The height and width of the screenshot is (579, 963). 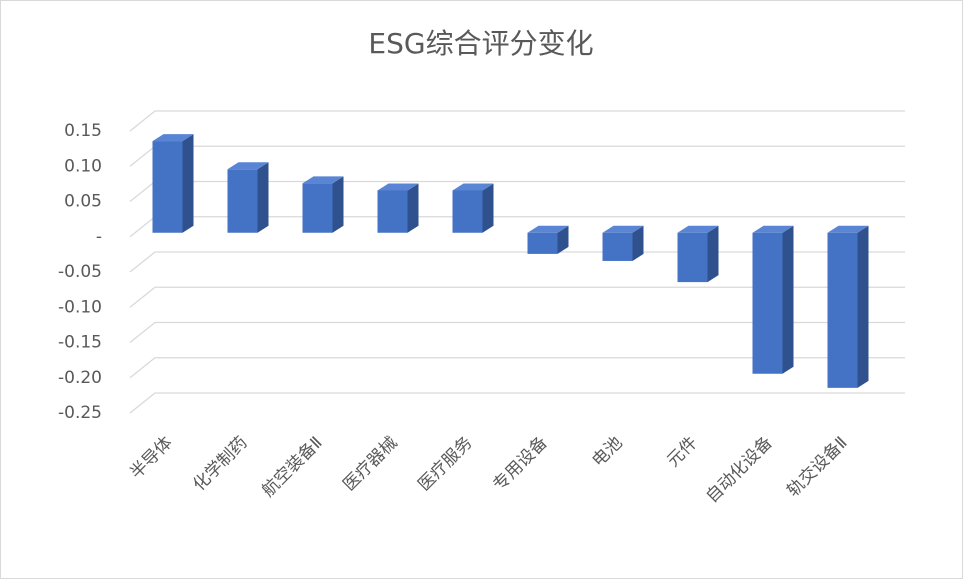 What do you see at coordinates (80, 343) in the screenshot?
I see `y-tick-label: -0.15` at bounding box center [80, 343].